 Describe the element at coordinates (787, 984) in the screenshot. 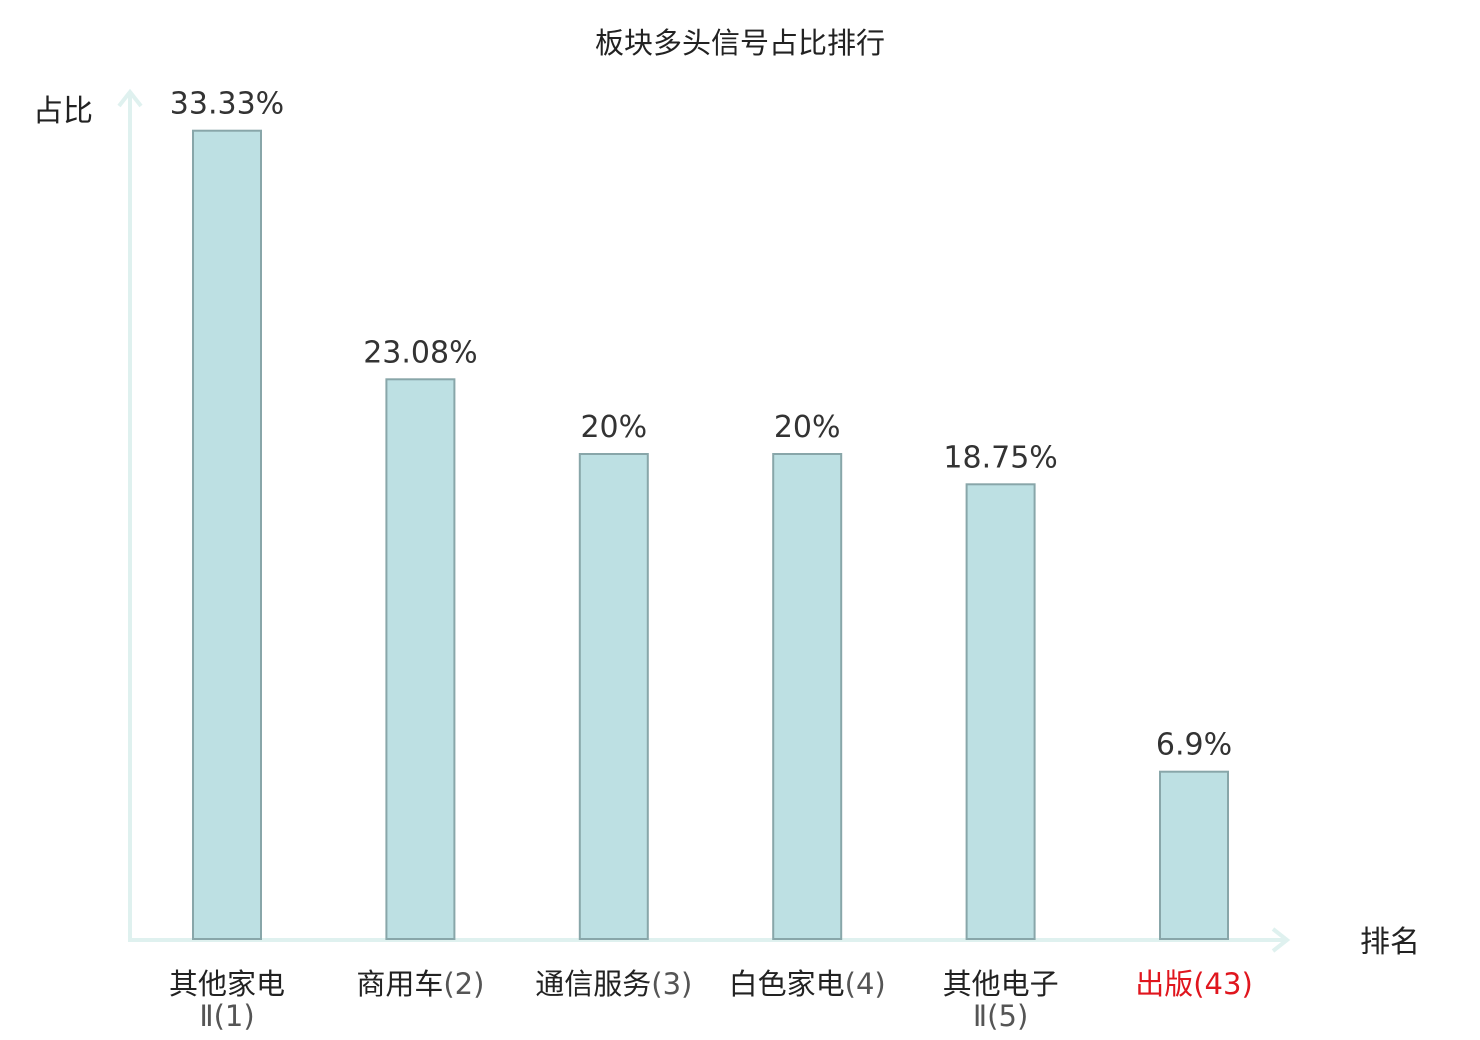

I see `category-name-4: 白色家电` at that location.